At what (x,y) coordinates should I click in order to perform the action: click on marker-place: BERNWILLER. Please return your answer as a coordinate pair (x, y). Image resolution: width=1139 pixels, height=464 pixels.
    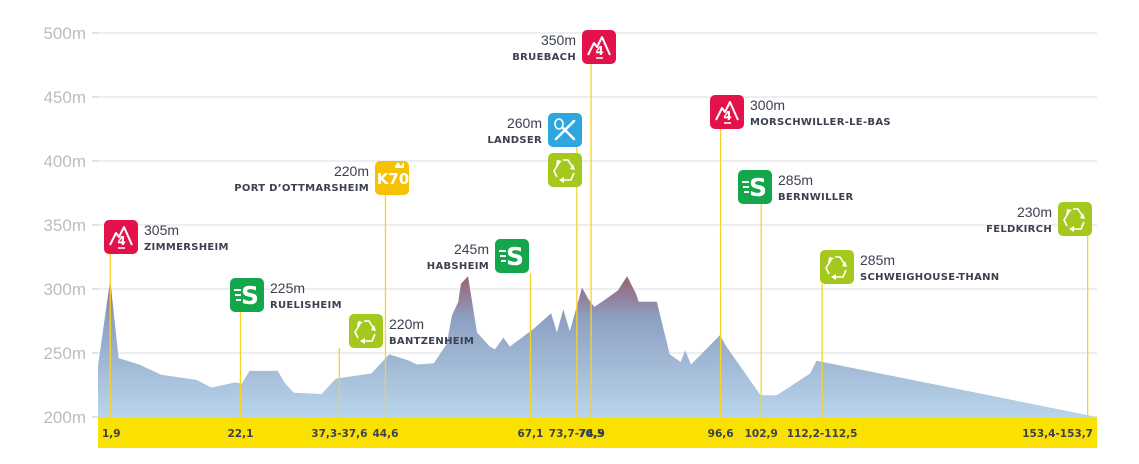
    Looking at the image, I should click on (816, 197).